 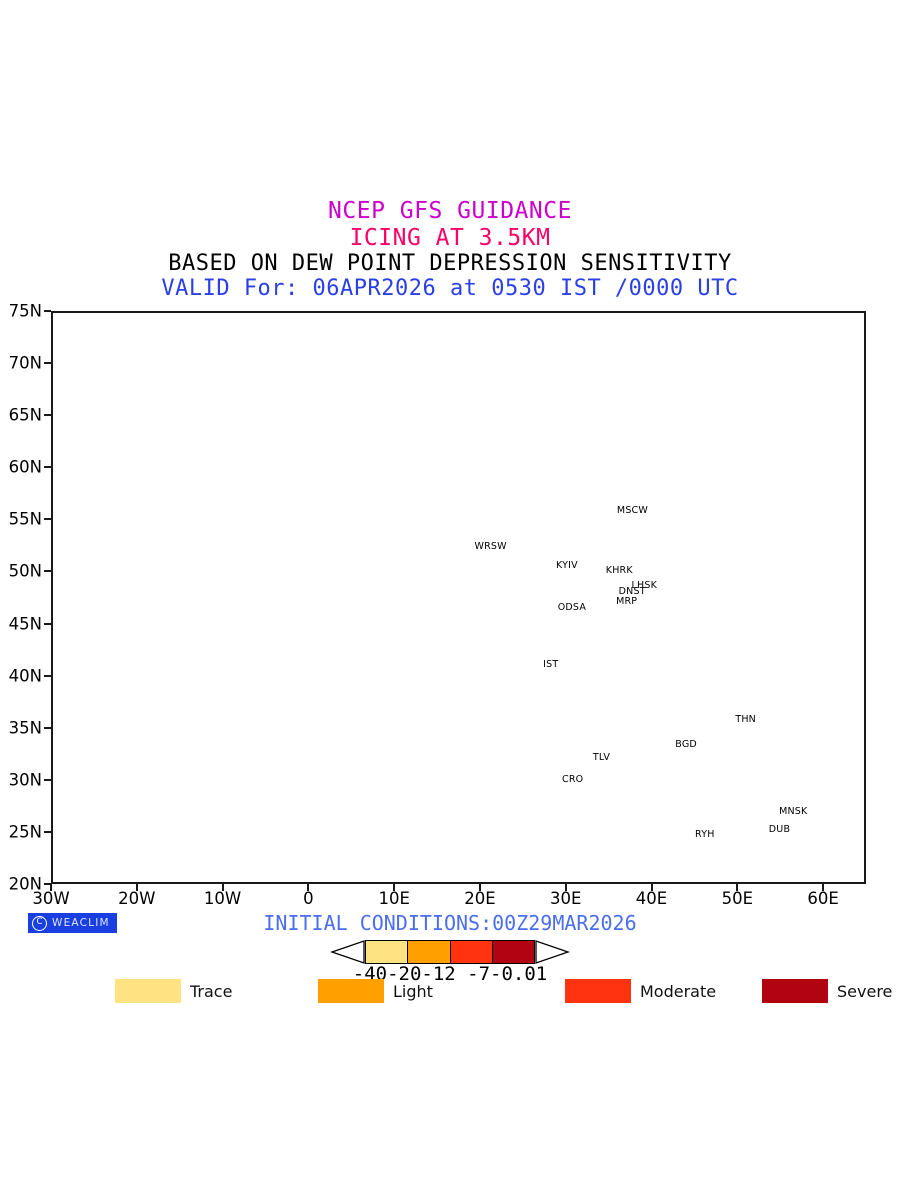 What do you see at coordinates (25, 467) in the screenshot?
I see `lat-tick-label: 60N` at bounding box center [25, 467].